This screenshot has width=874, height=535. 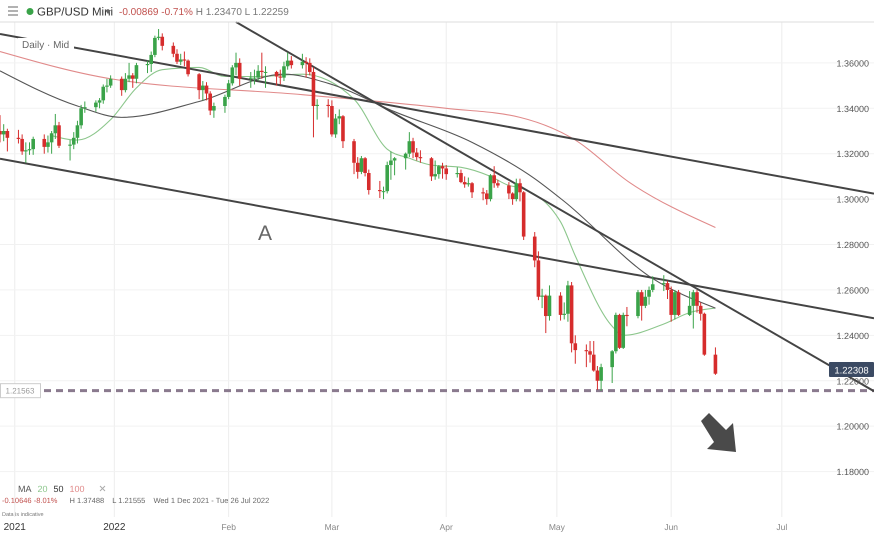 What do you see at coordinates (852, 154) in the screenshot?
I see `y-tick-label: 1.32000` at bounding box center [852, 154].